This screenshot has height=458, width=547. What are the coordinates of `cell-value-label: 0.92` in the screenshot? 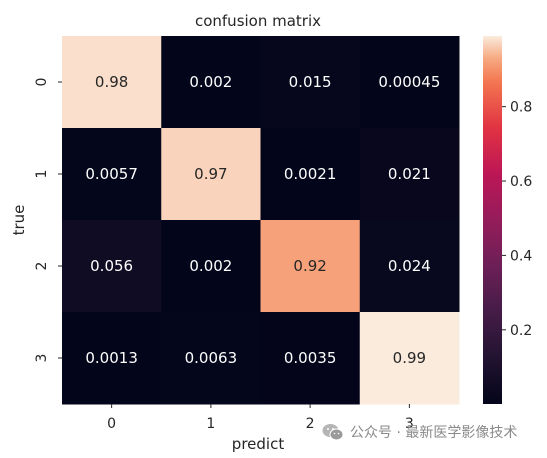 It's located at (309, 266).